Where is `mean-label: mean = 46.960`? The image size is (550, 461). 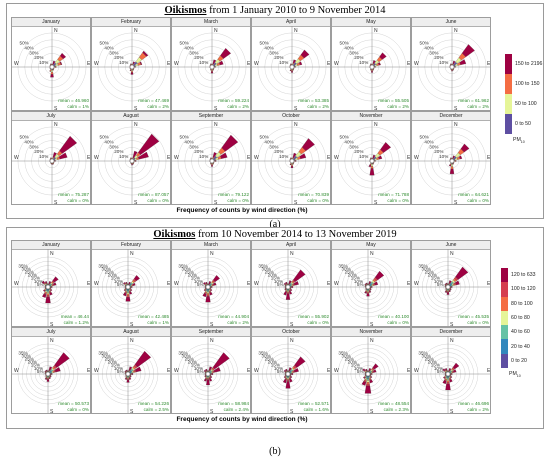
mean-label: mean = 46.960 is located at coordinates (73, 100).